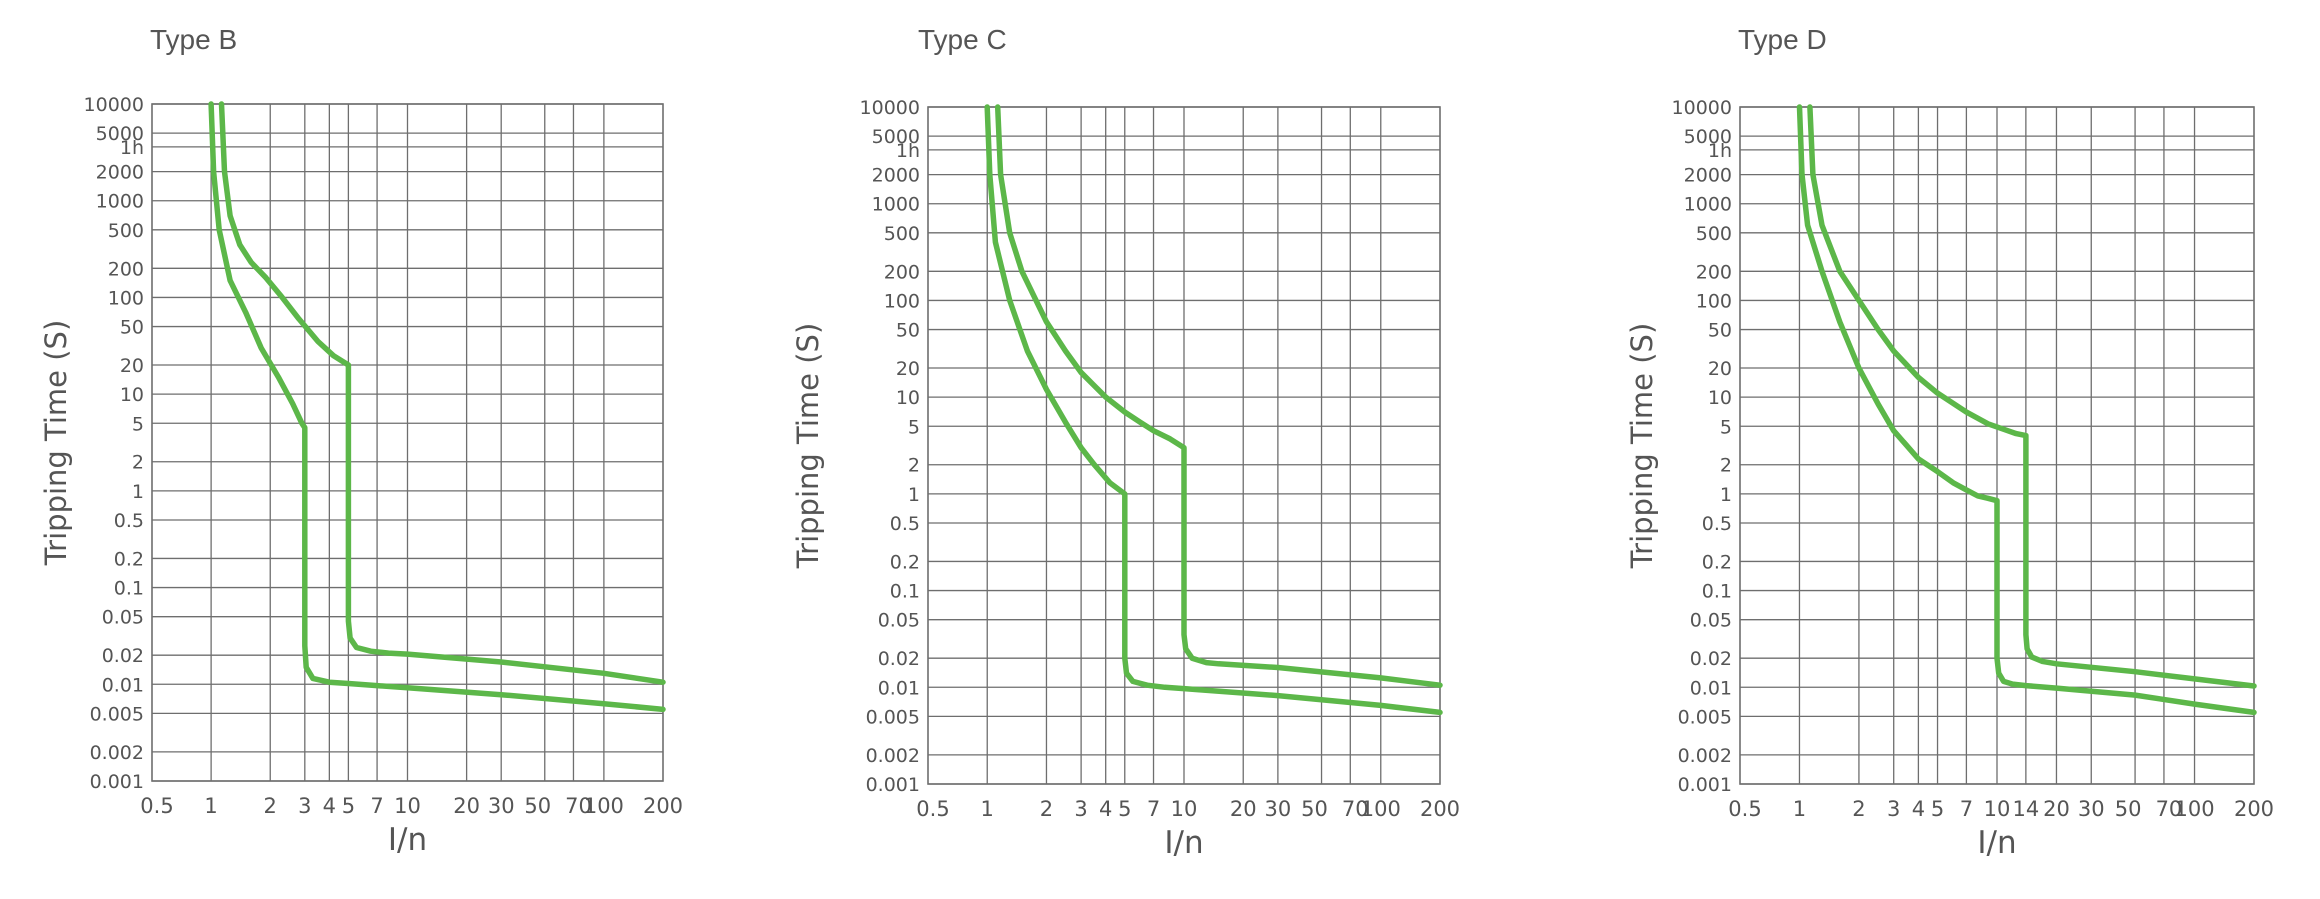  What do you see at coordinates (194, 39) in the screenshot?
I see `chart-title-type-b: Type B` at bounding box center [194, 39].